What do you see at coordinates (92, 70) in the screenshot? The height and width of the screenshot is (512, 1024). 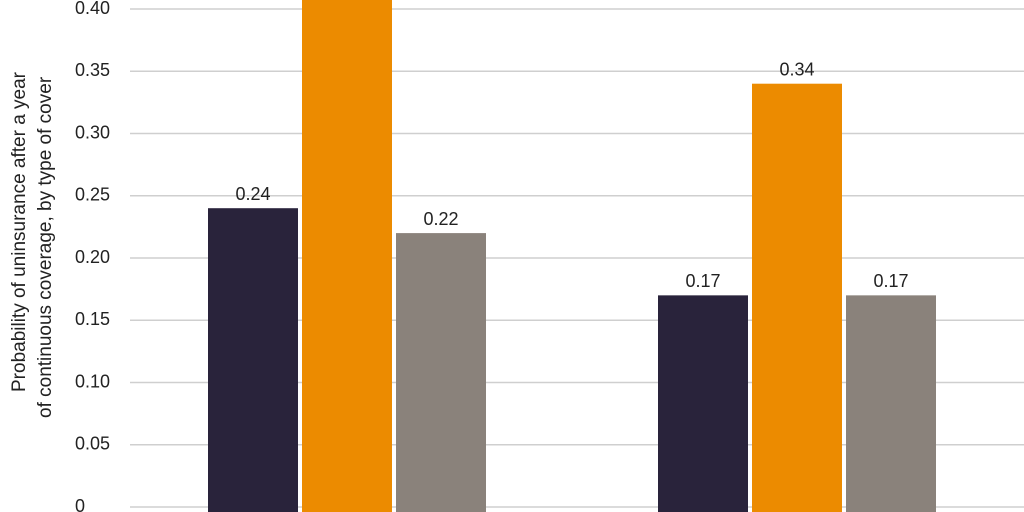 I see `y-tick-label: 0.35` at bounding box center [92, 70].